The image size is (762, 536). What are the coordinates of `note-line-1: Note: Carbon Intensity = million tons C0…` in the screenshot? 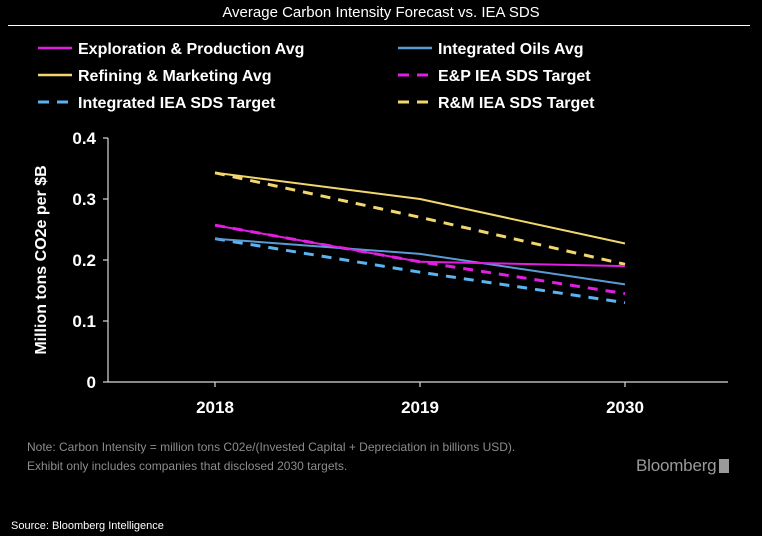 It's located at (271, 447).